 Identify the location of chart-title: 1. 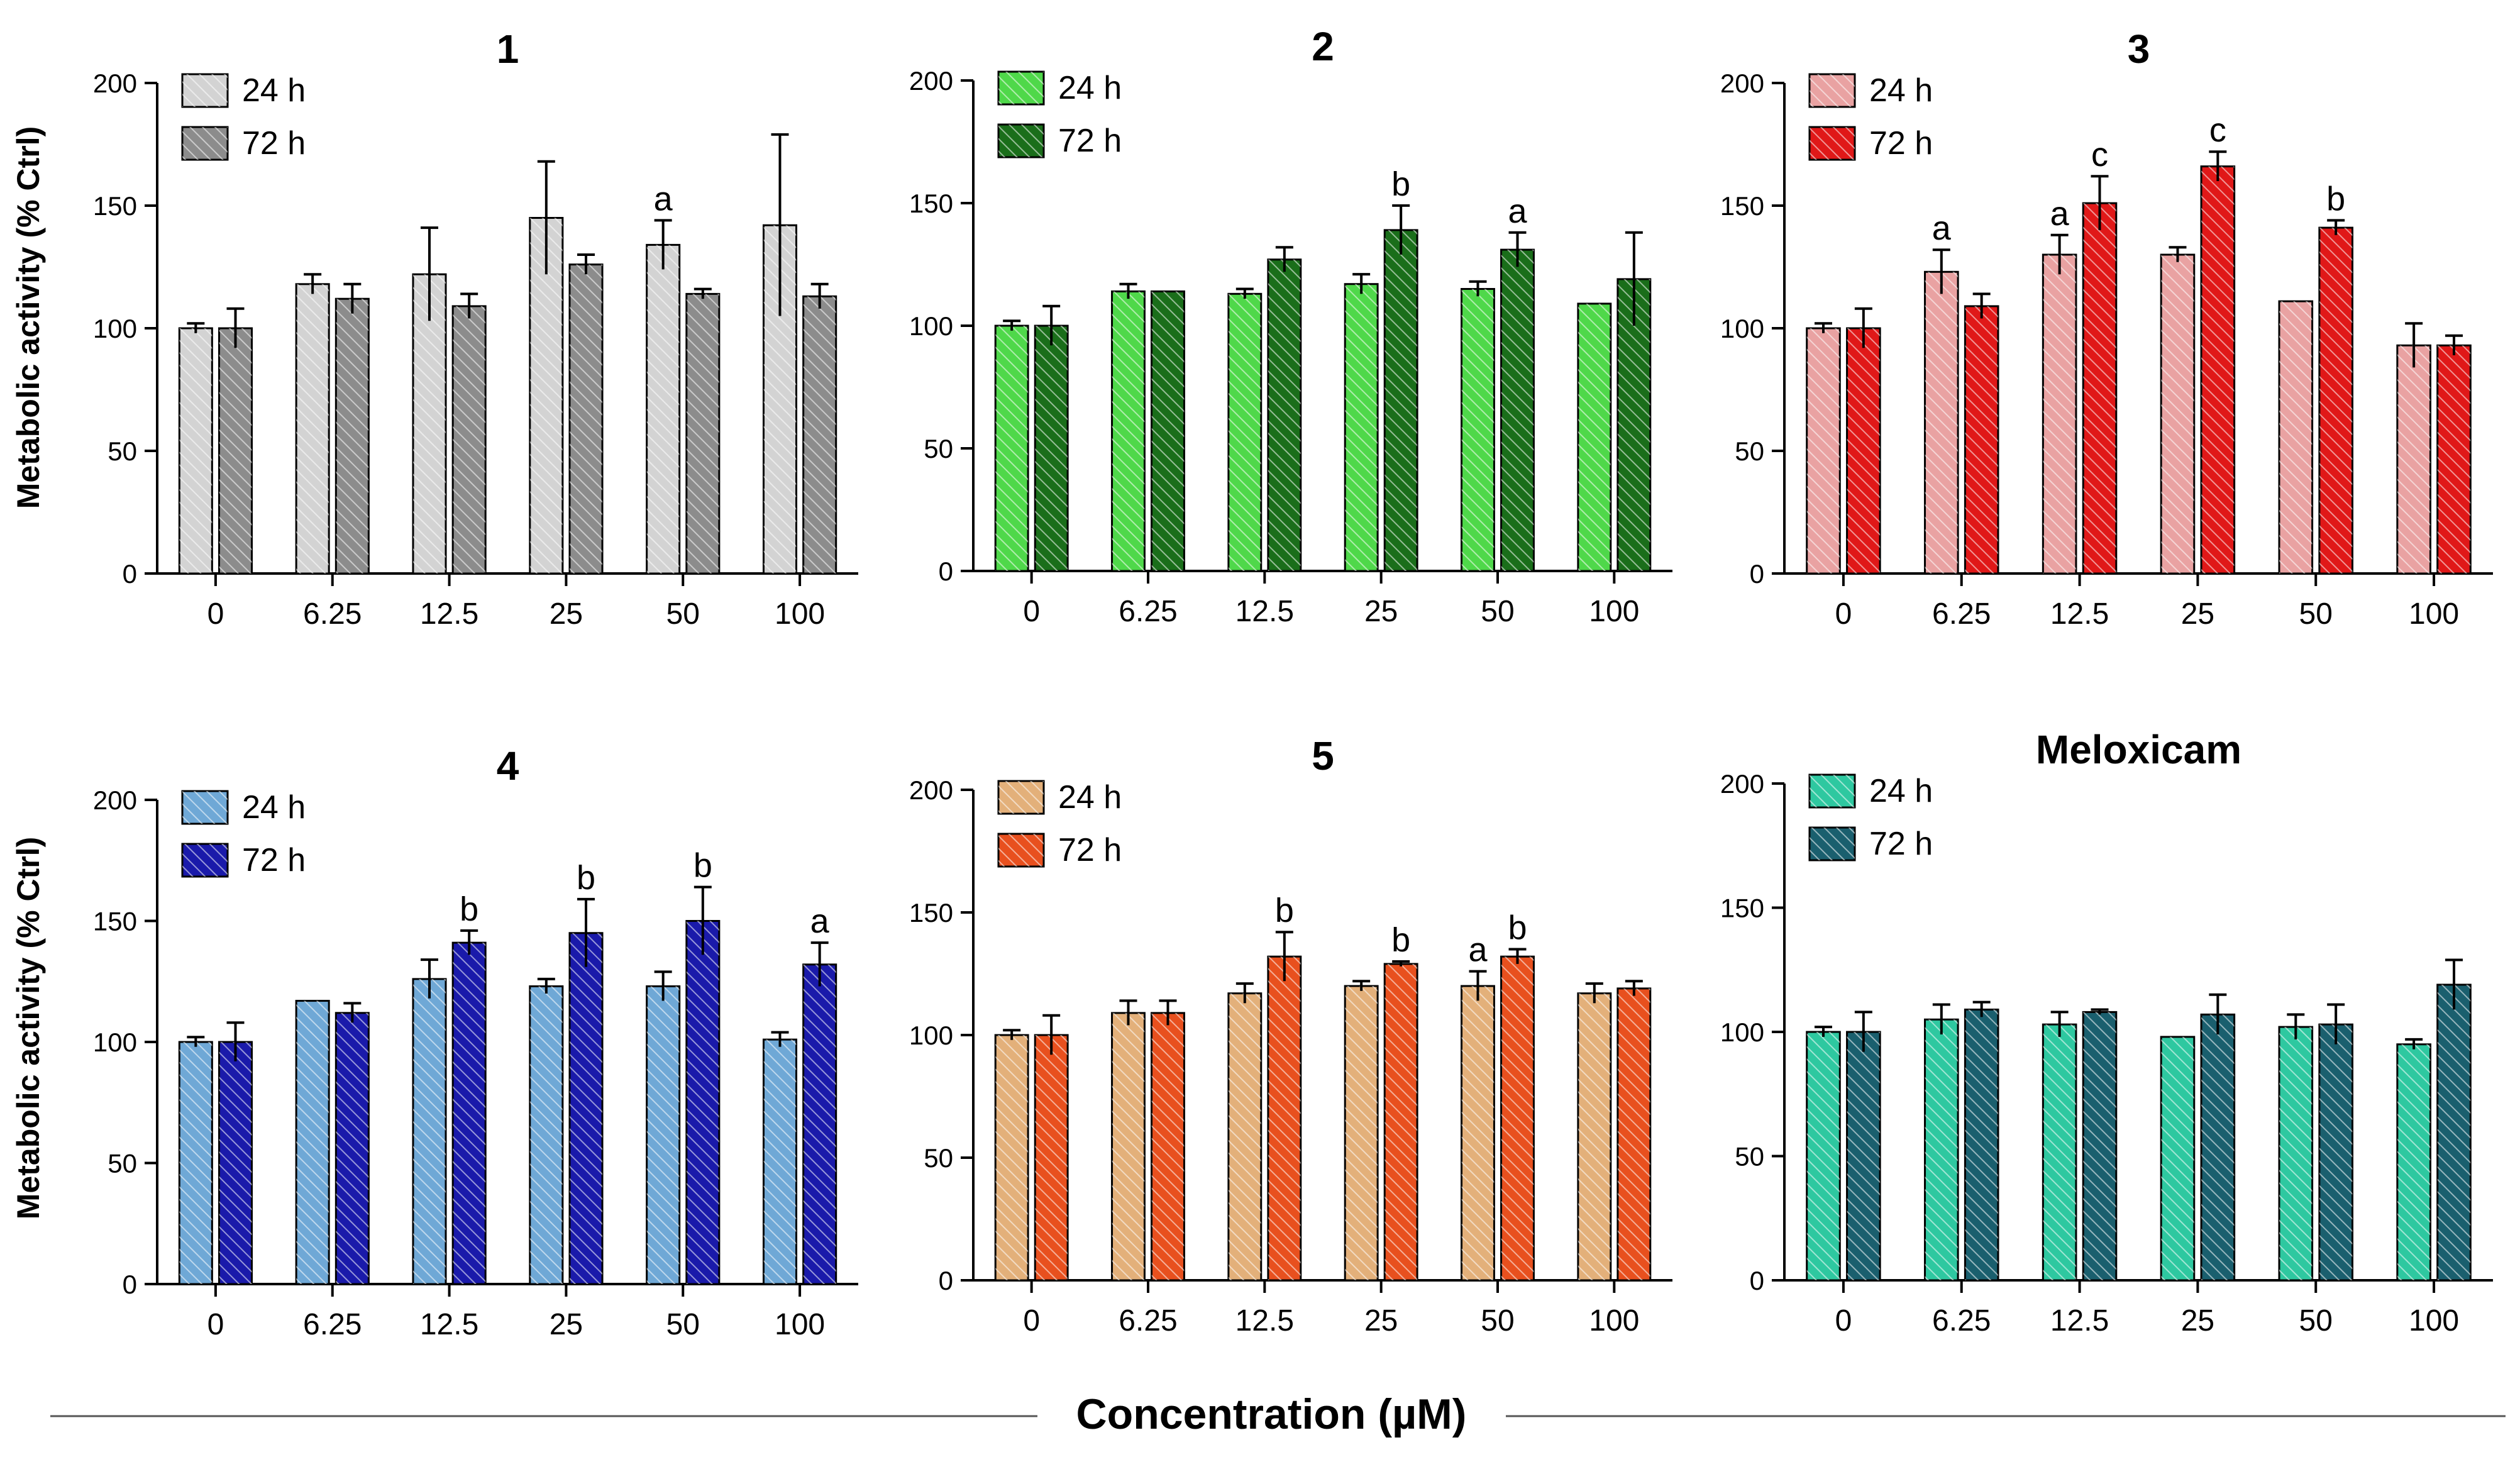
(508, 49).